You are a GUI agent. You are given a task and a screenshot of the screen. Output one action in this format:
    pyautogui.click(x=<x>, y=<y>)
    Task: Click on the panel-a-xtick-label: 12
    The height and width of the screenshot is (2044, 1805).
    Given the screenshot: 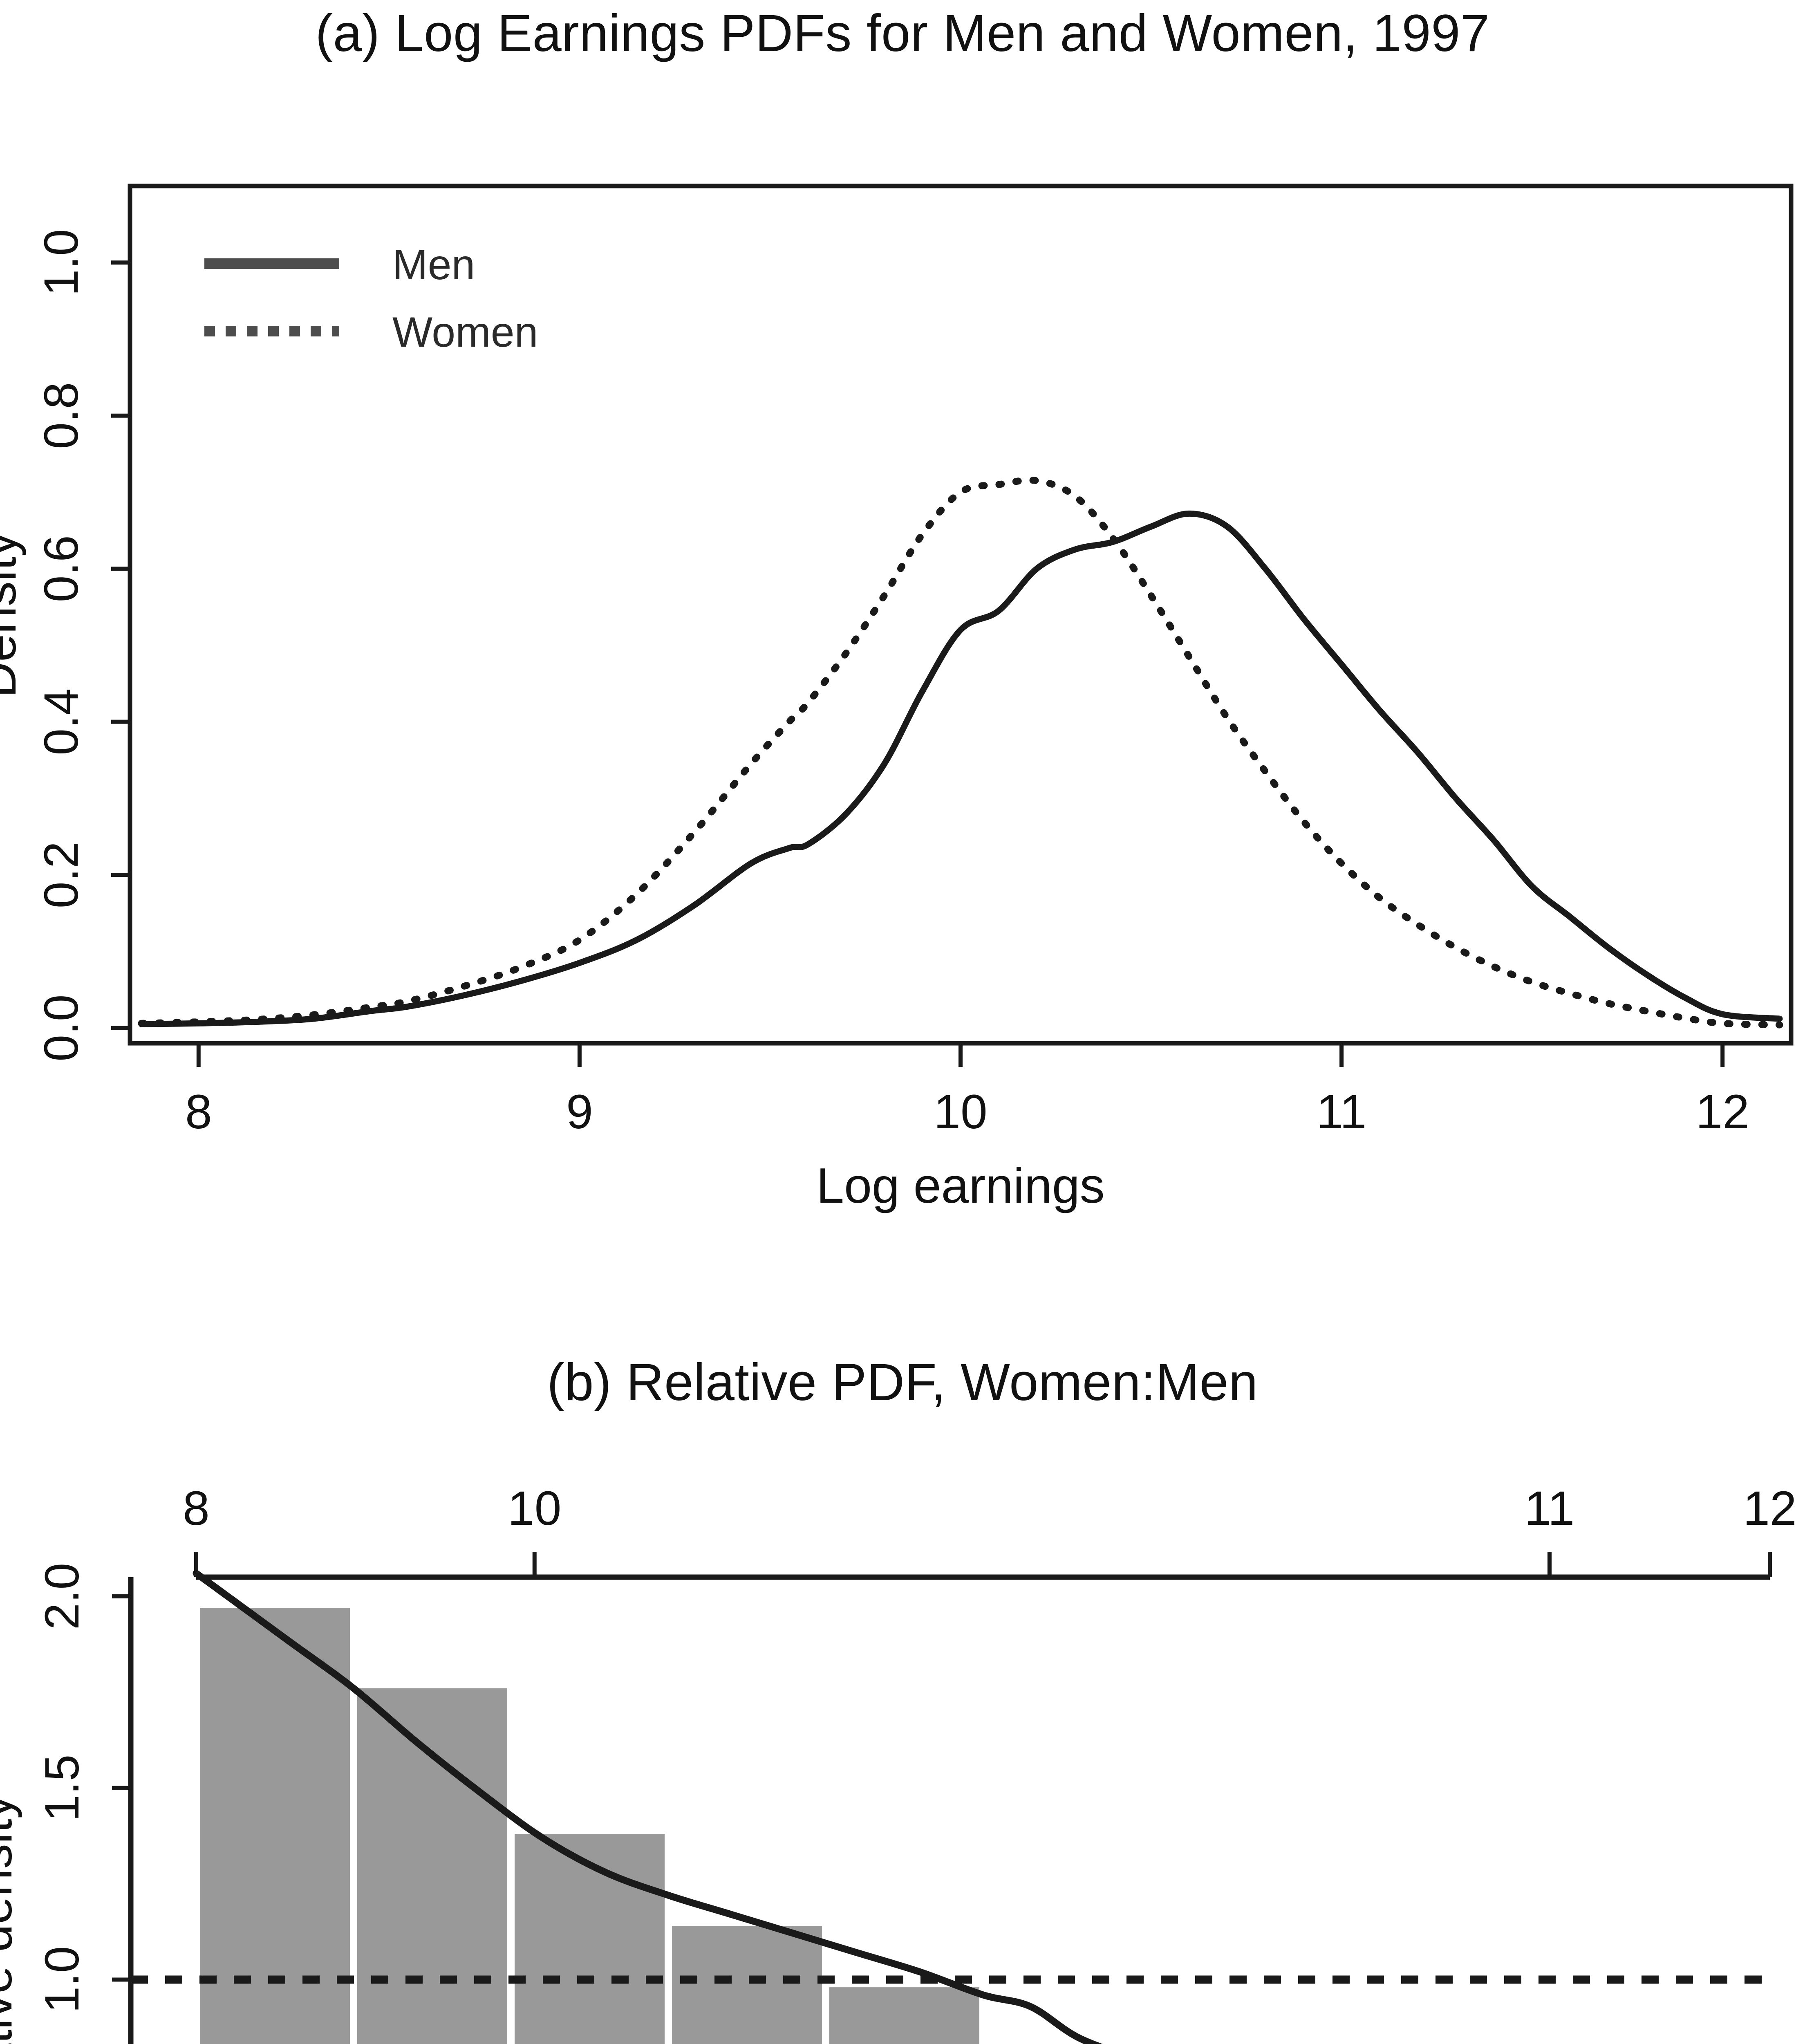 What is the action you would take?
    pyautogui.click(x=1722, y=1112)
    